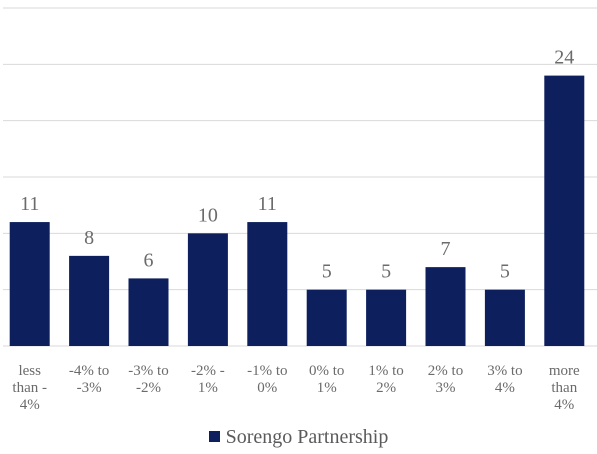 This screenshot has width=597, height=454. Describe the element at coordinates (89, 379) in the screenshot. I see `x-tick-label: -4% to -3%` at that location.